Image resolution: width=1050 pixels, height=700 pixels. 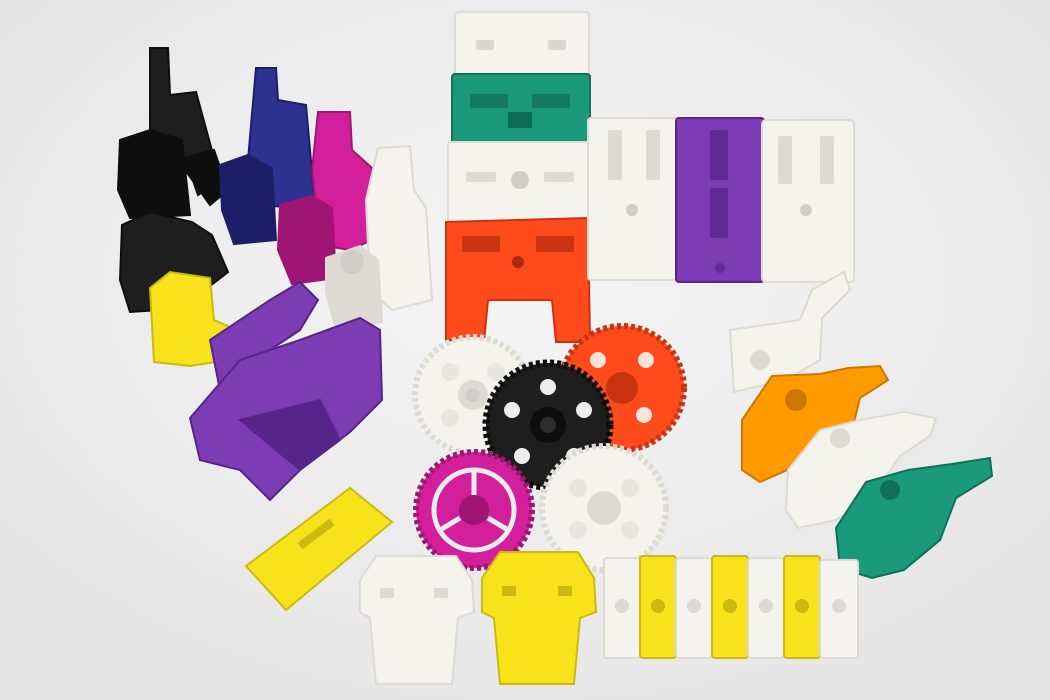 I want to click on white-gear-small, so click(x=604, y=508).